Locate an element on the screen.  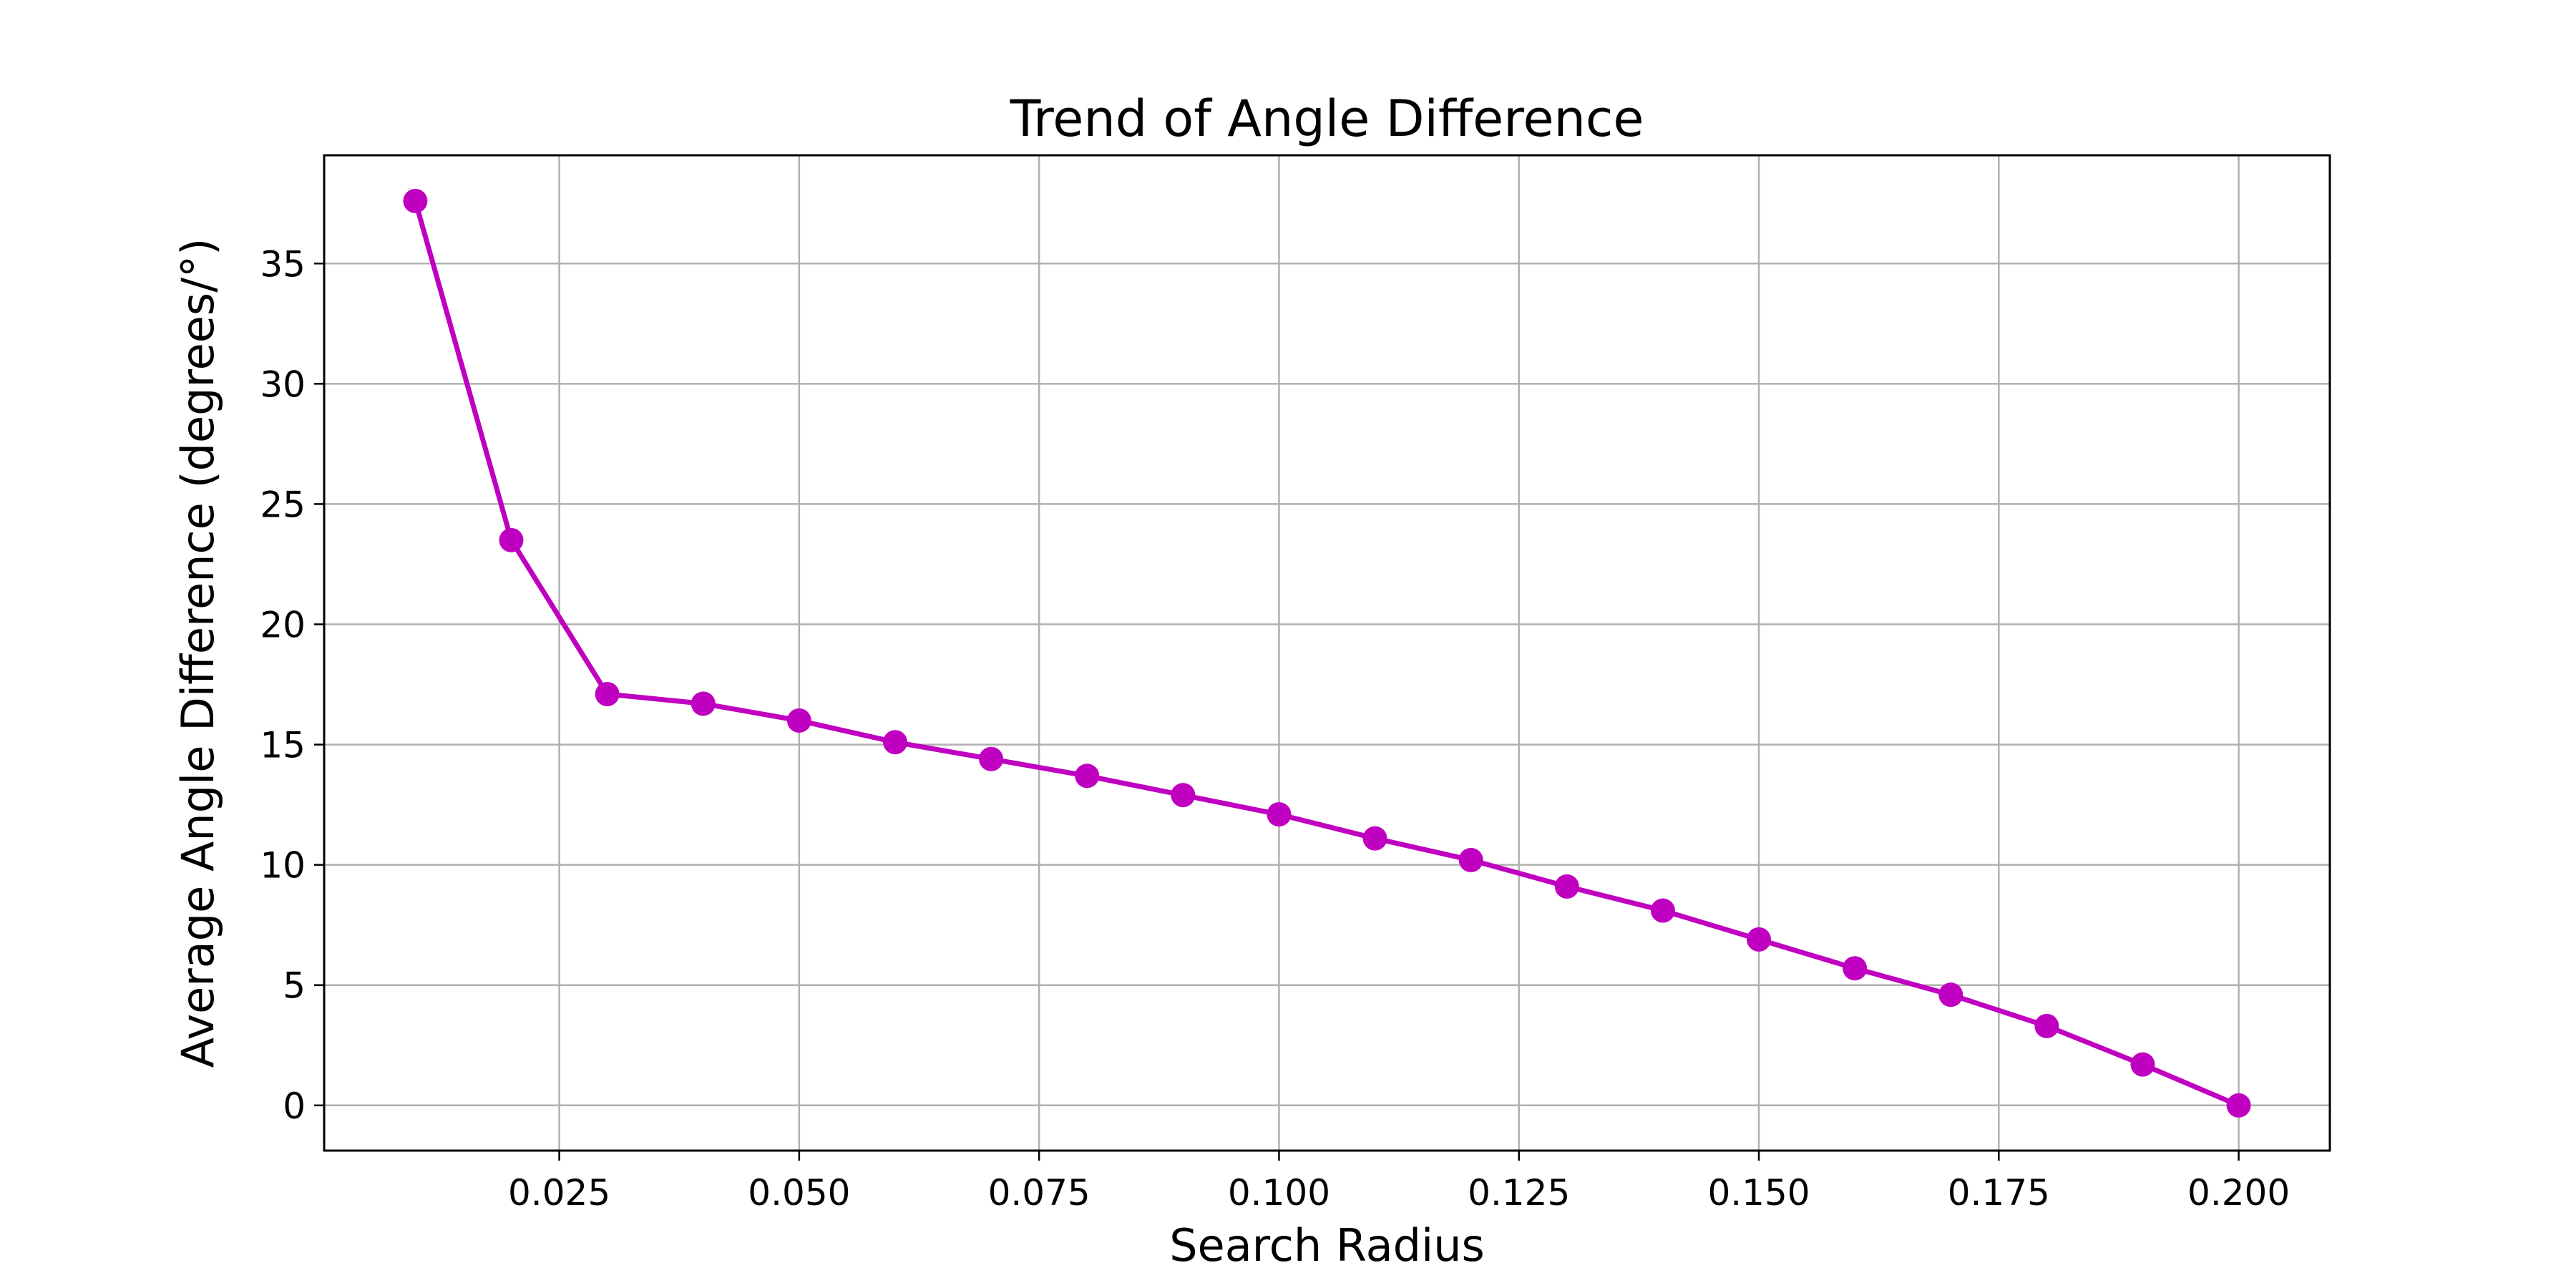
x-tick-label: 0.050 is located at coordinates (799, 1193).